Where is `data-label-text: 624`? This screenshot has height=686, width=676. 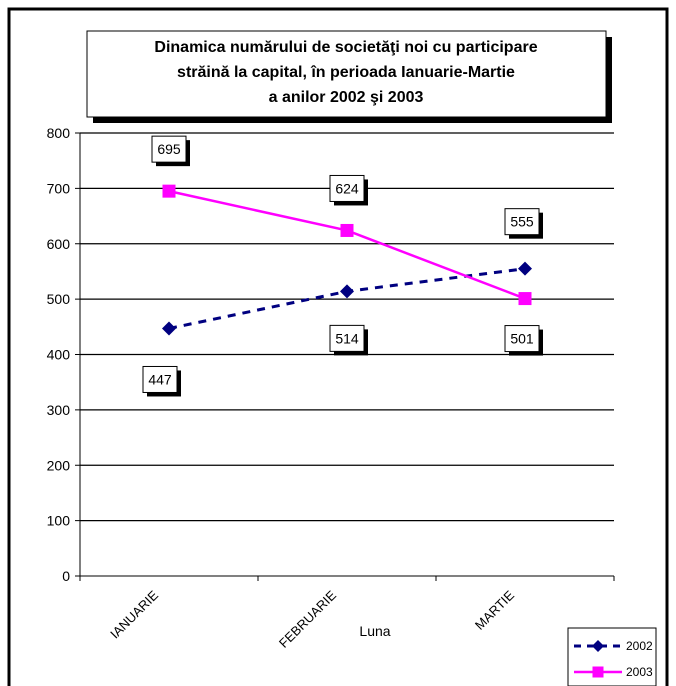
data-label-text: 624 is located at coordinates (347, 188).